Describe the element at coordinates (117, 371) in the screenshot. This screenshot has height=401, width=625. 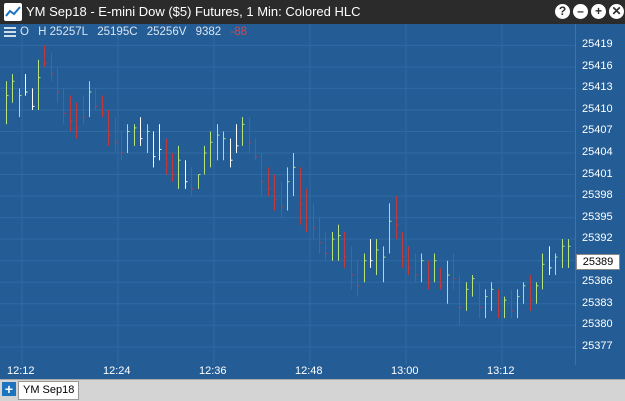
I see `time-tick-label: 12:24` at that location.